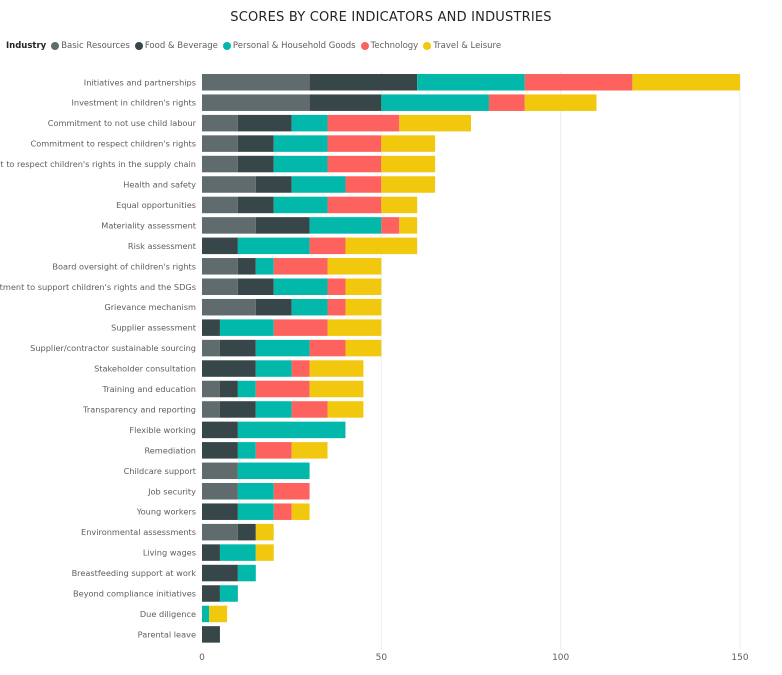 This screenshot has width=782, height=675. I want to click on legend-label: Basic Resources, so click(95, 46).